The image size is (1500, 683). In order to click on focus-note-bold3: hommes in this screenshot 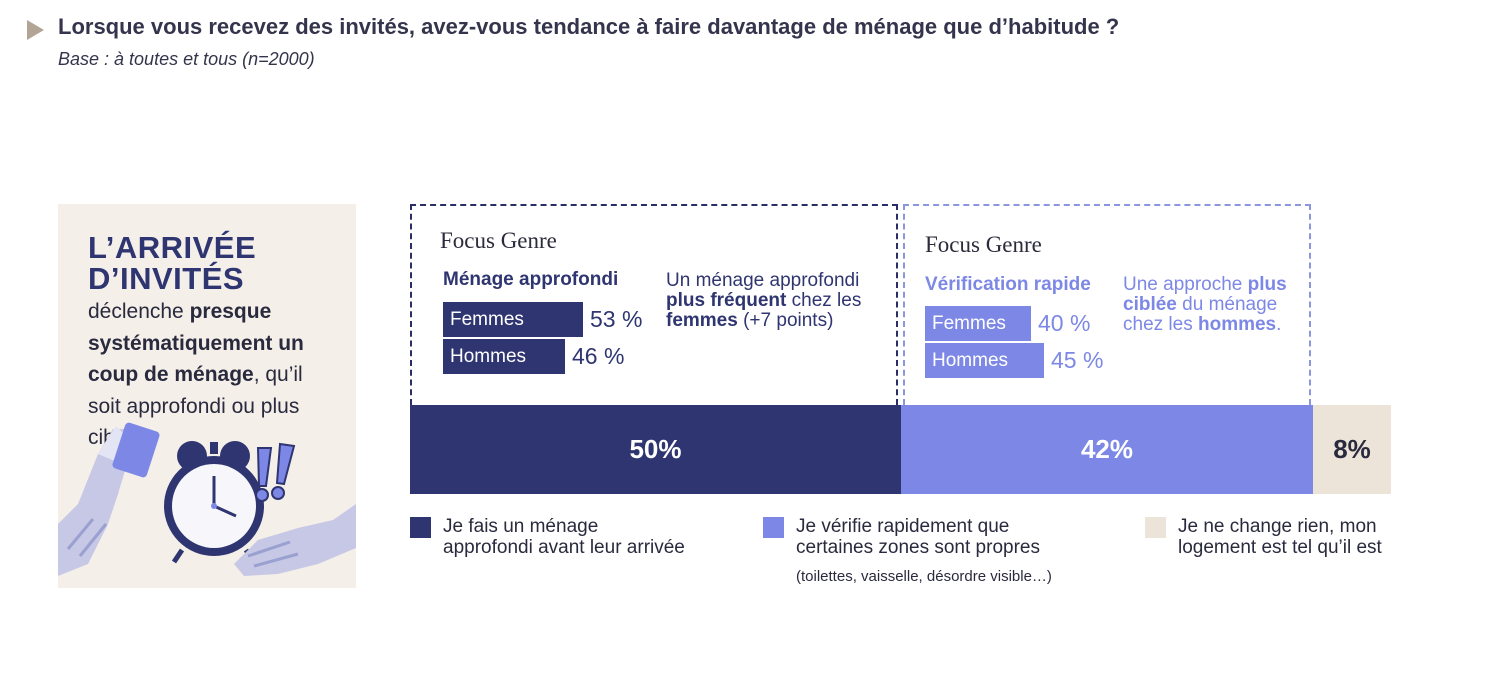, I will do `click(1237, 324)`.